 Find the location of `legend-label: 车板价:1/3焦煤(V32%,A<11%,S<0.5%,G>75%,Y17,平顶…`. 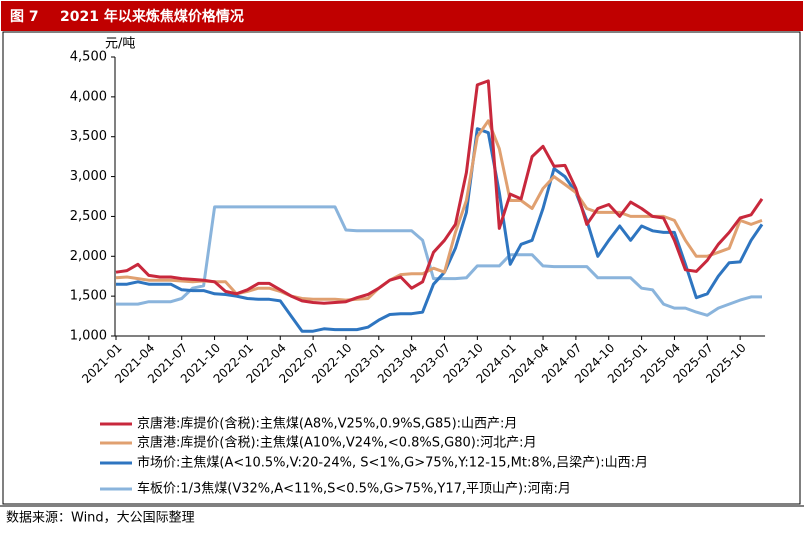

legend-label: 车板价:1/3焦煤(V32%,A<11%,S<0.5%,G>75%,Y17,平顶… is located at coordinates (354, 489).